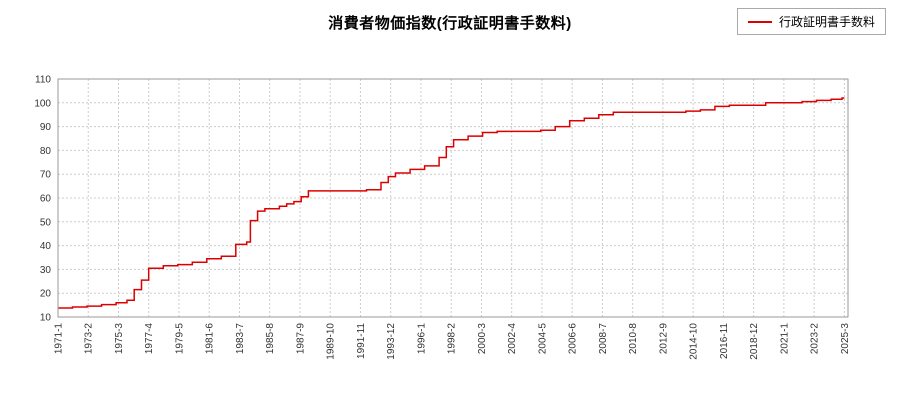  What do you see at coordinates (46, 127) in the screenshot?
I see `y-tick-label: 90` at bounding box center [46, 127].